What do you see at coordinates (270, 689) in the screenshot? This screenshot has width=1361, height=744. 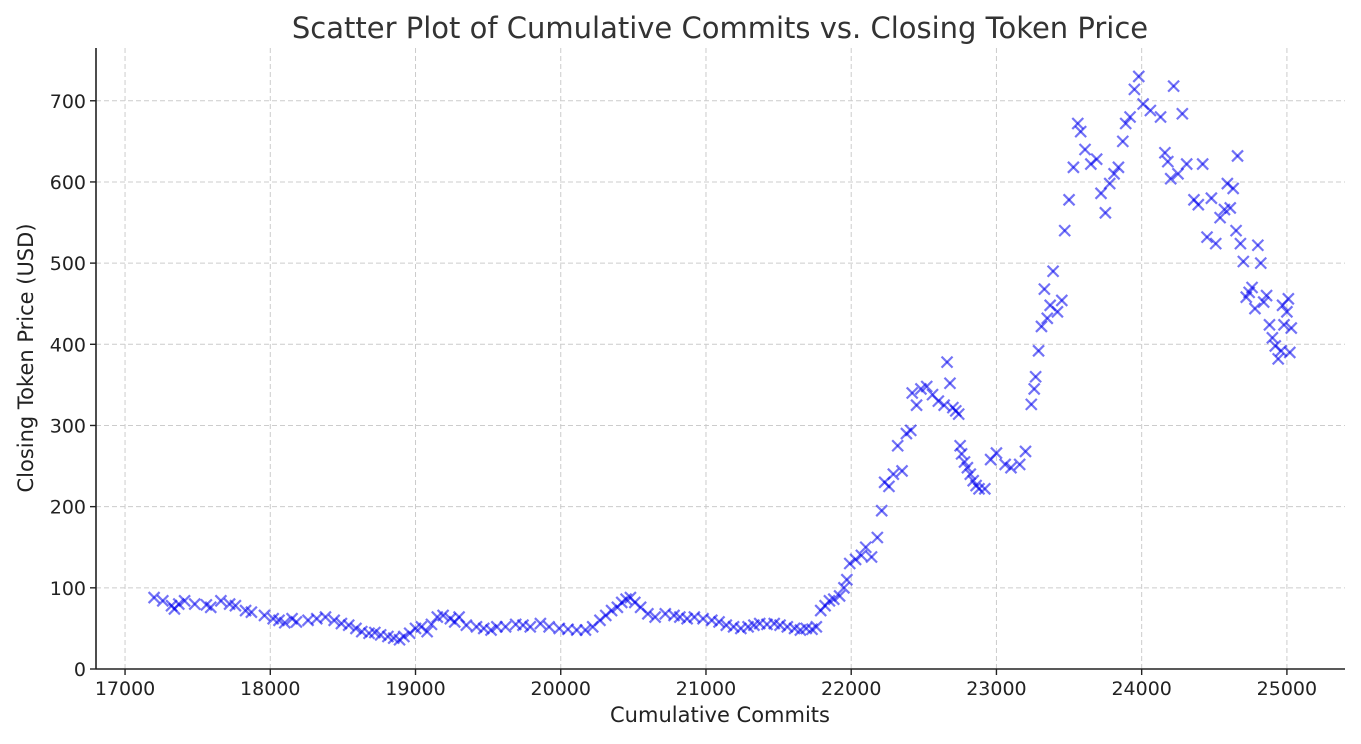 I see `x-tick-label: 18000` at bounding box center [270, 689].